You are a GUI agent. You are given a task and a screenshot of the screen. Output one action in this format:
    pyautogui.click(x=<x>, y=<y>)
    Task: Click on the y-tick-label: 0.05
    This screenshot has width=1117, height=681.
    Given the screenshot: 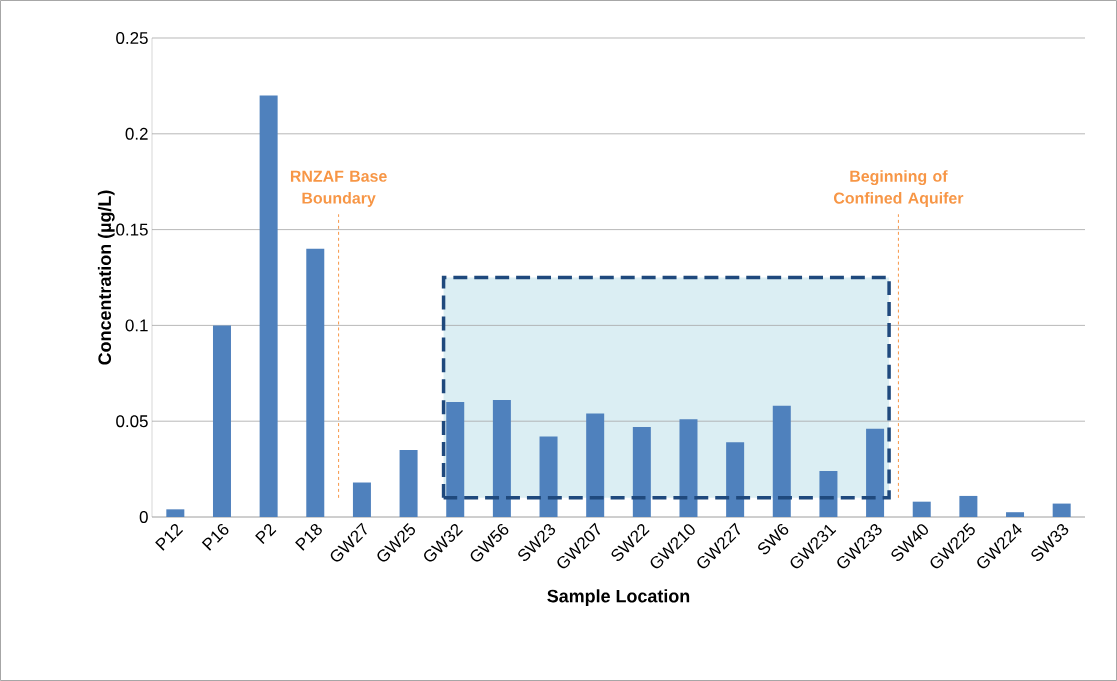 What is the action you would take?
    pyautogui.click(x=132, y=421)
    